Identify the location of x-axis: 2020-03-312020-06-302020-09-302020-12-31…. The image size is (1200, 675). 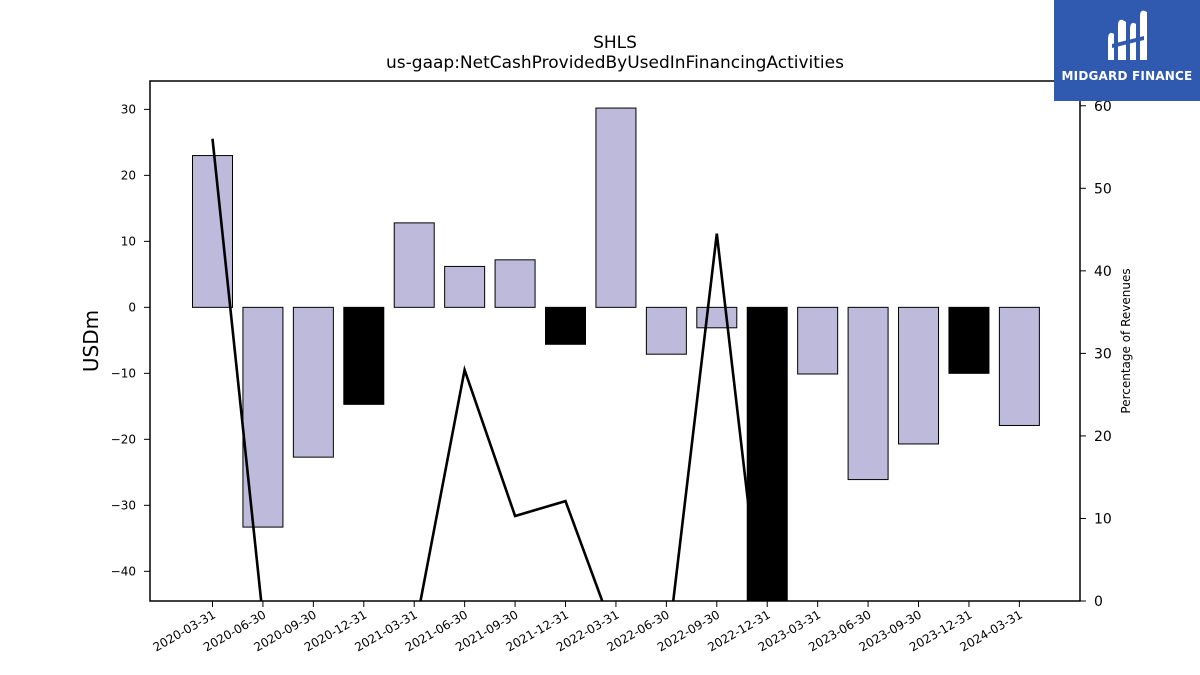
(588, 627).